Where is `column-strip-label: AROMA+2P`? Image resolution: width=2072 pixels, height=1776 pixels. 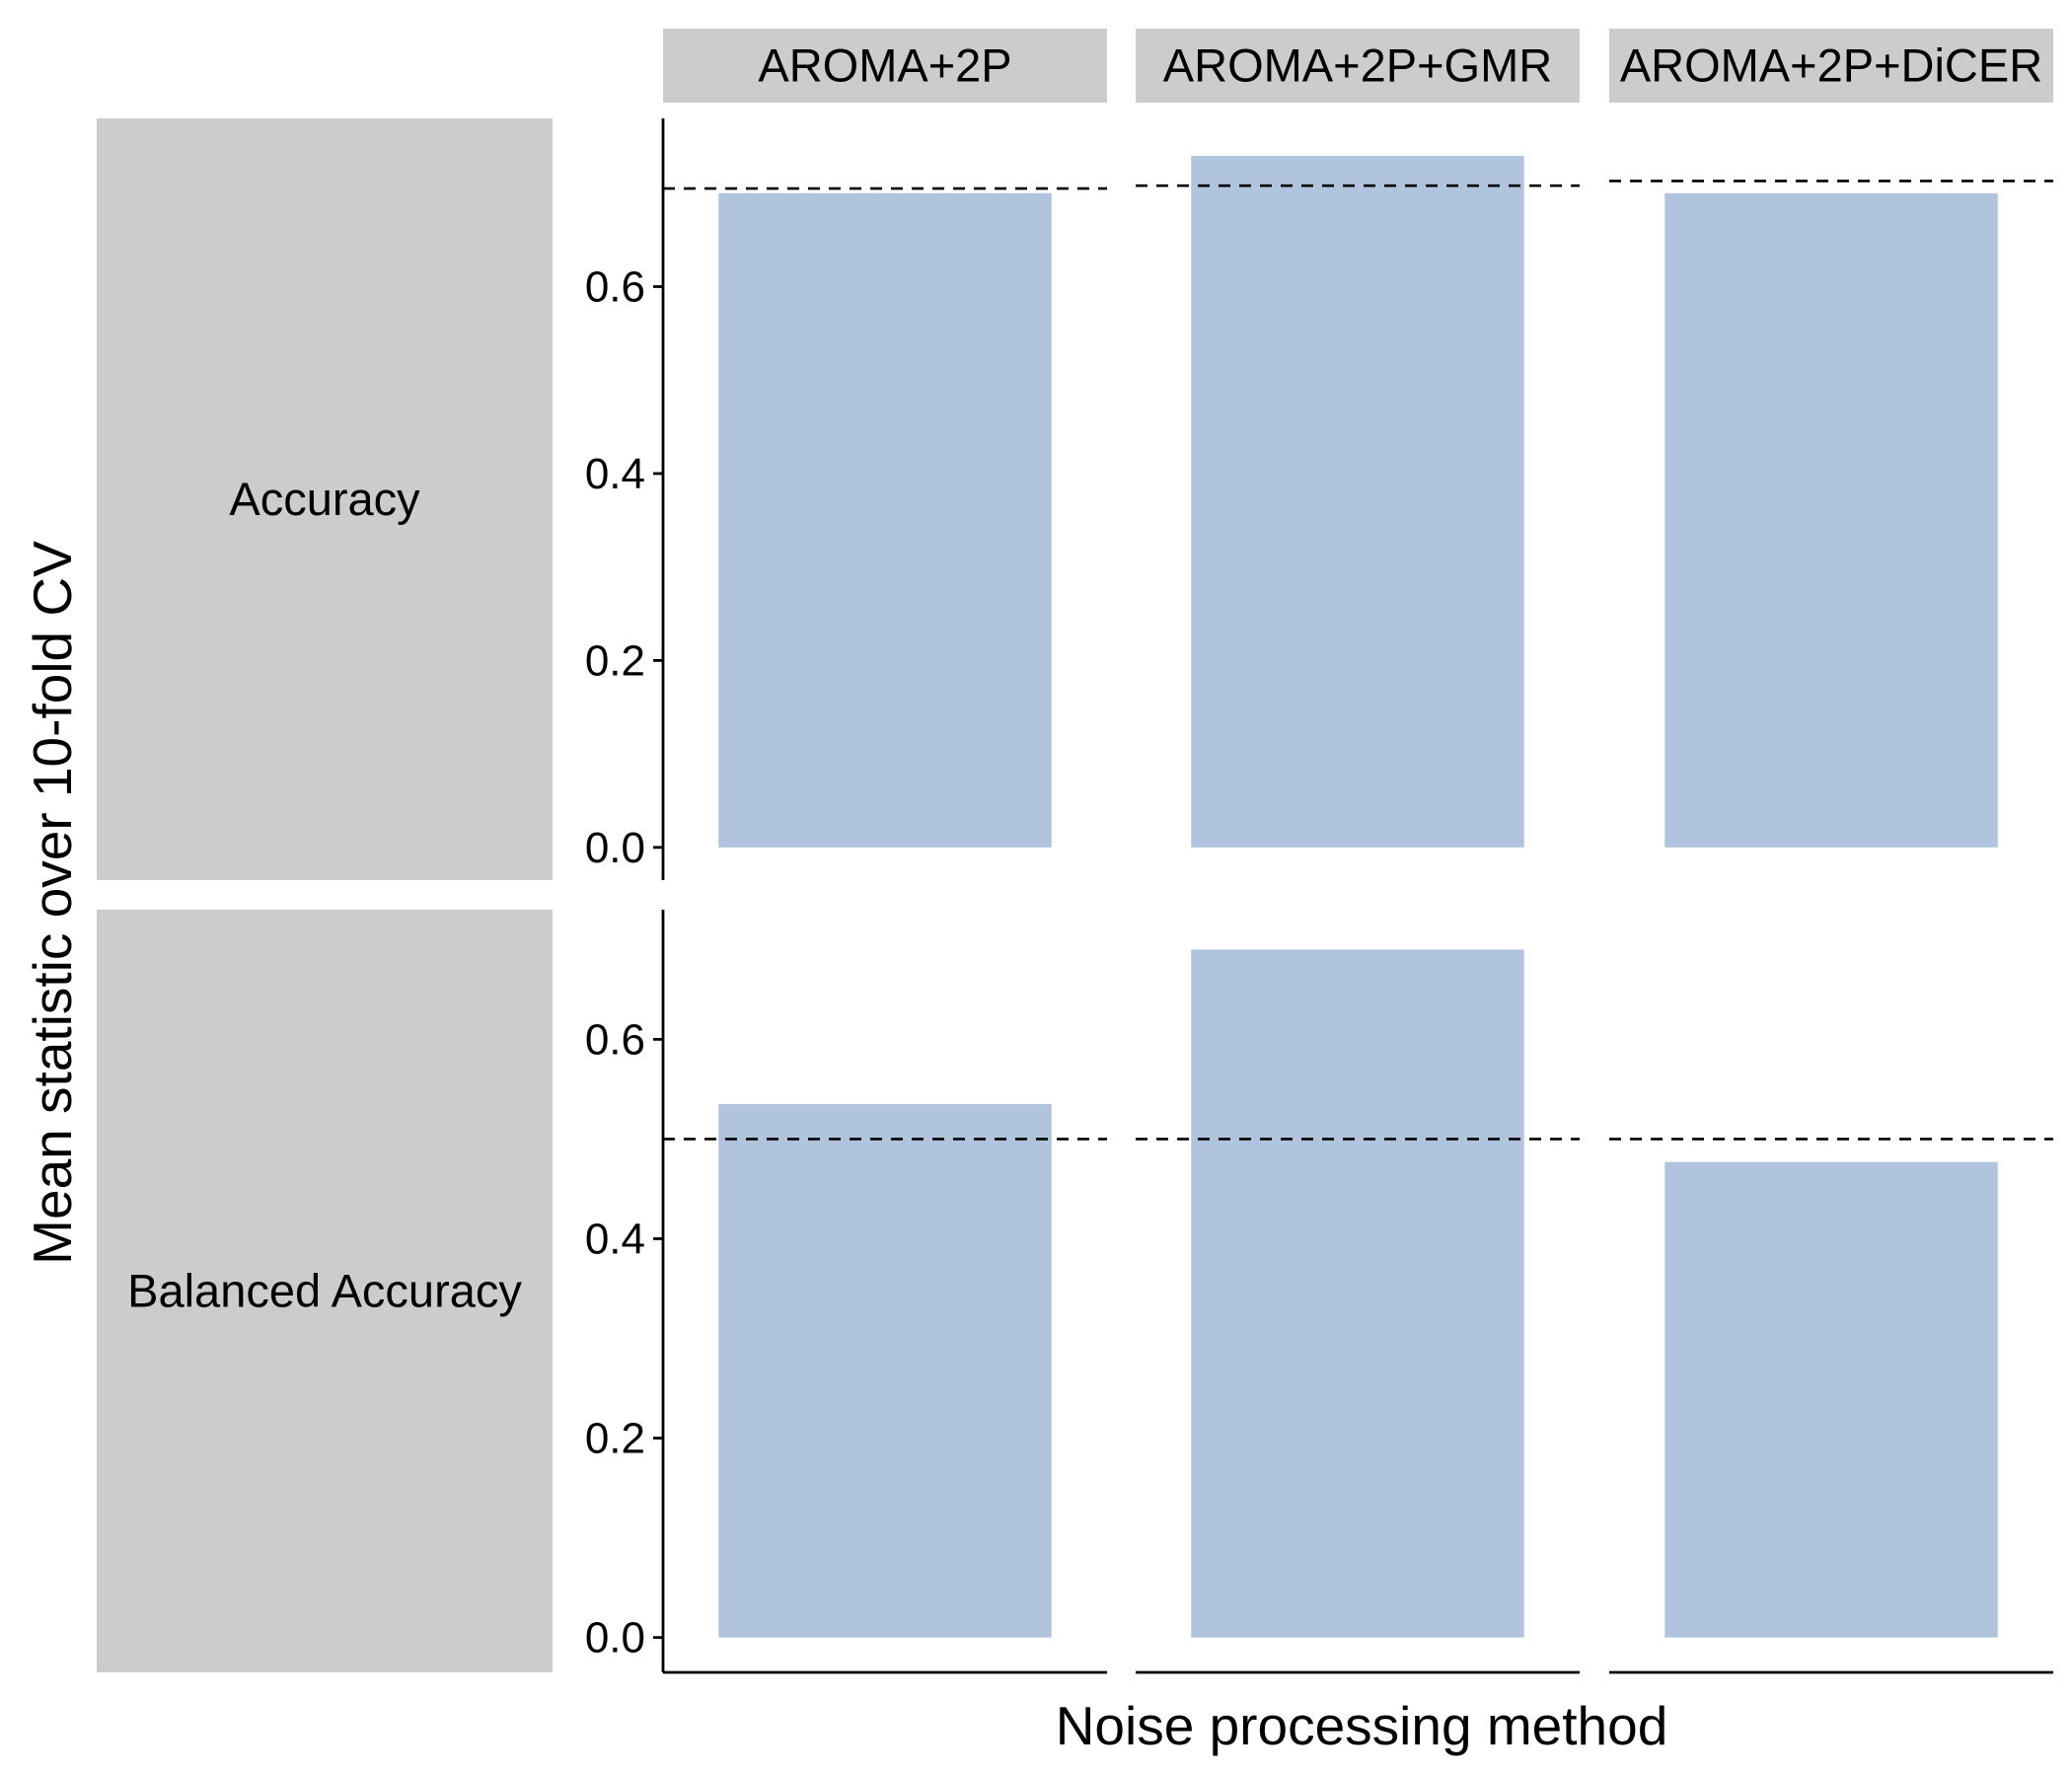 column-strip-label: AROMA+2P is located at coordinates (885, 66).